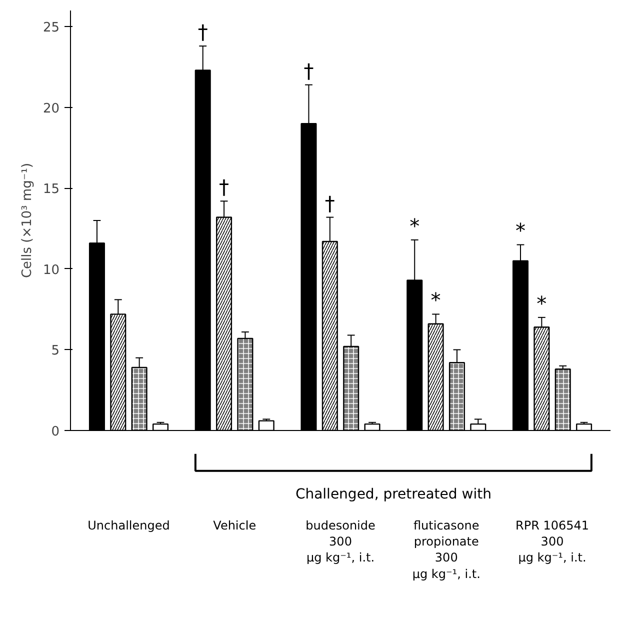 This screenshot has width=638, height=638. I want to click on y-tick-label: 25, so click(51, 28).